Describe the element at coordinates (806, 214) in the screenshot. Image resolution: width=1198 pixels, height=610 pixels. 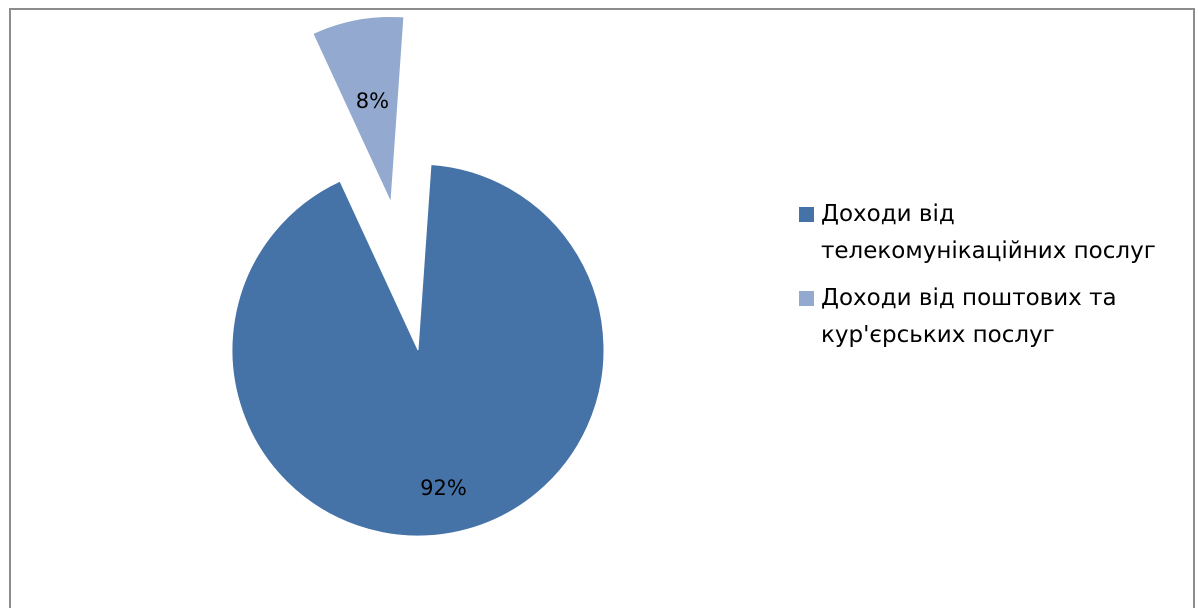
I see `legend-swatch-telecom` at that location.